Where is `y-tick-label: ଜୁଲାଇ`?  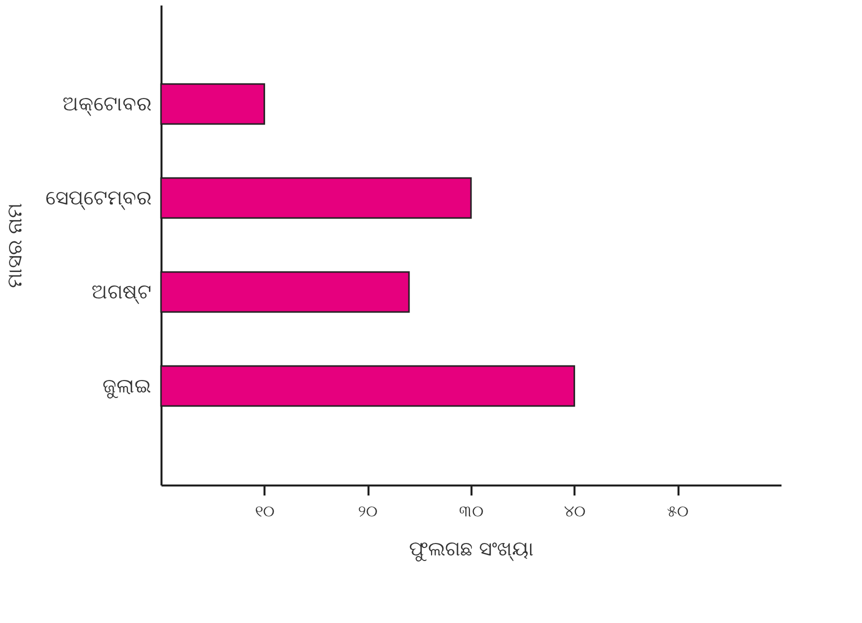 y-tick-label: ଜୁଲାଇ is located at coordinates (127, 386).